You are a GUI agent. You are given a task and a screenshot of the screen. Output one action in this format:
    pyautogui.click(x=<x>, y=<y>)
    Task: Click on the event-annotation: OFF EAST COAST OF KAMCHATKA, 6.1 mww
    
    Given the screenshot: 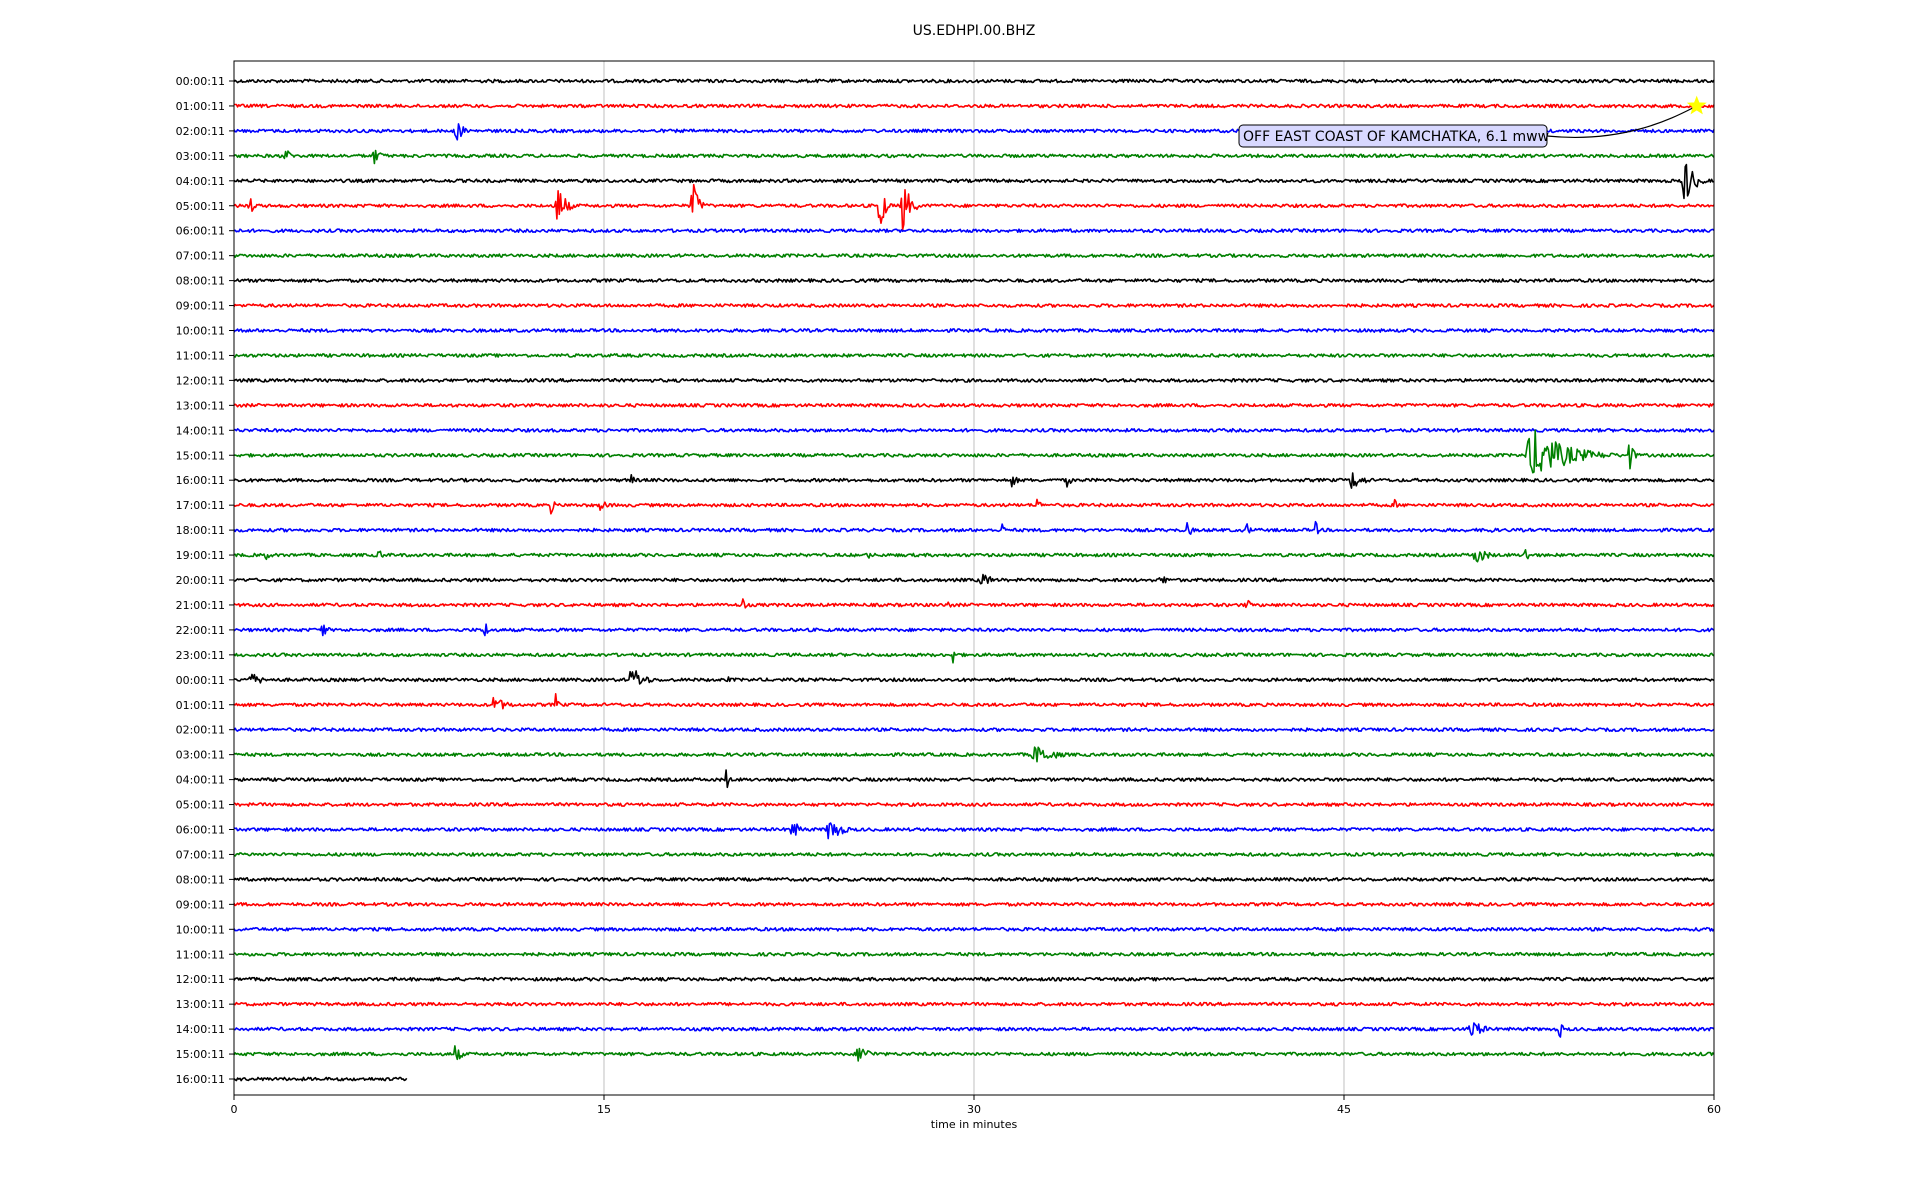 What is the action you would take?
    pyautogui.click(x=1472, y=121)
    